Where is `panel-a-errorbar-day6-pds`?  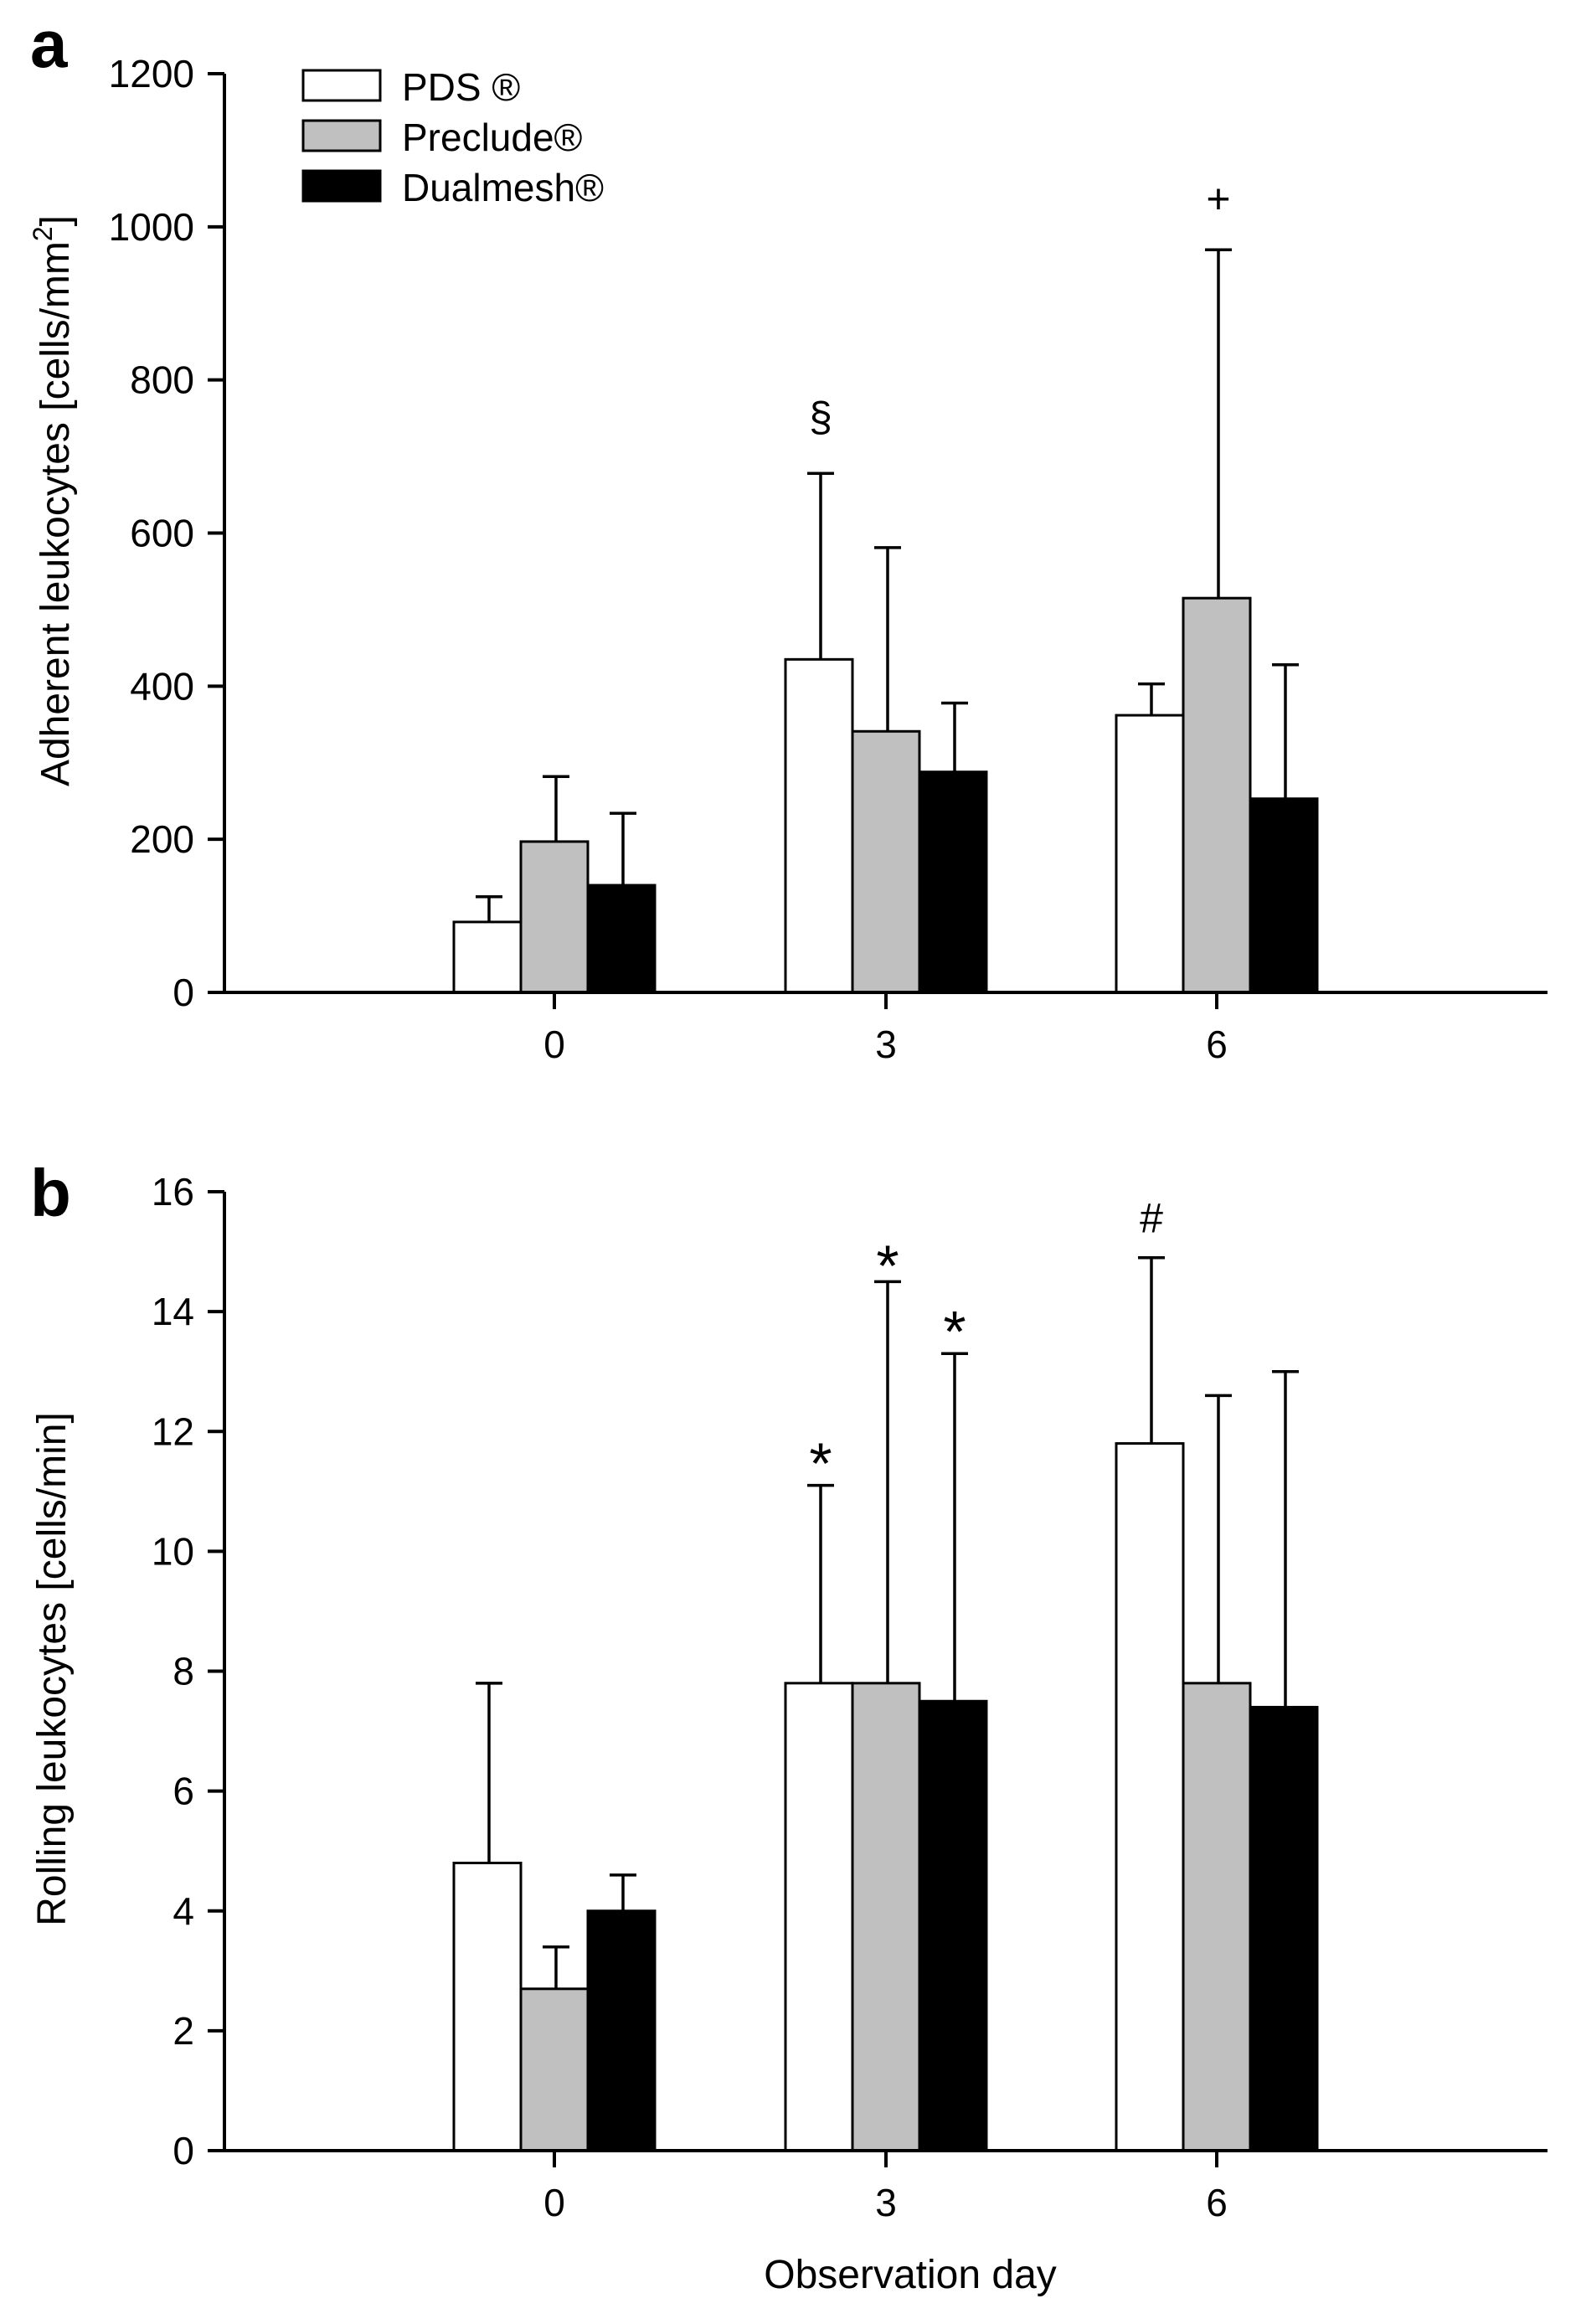
panel-a-errorbar-day6-pds is located at coordinates (1151, 699).